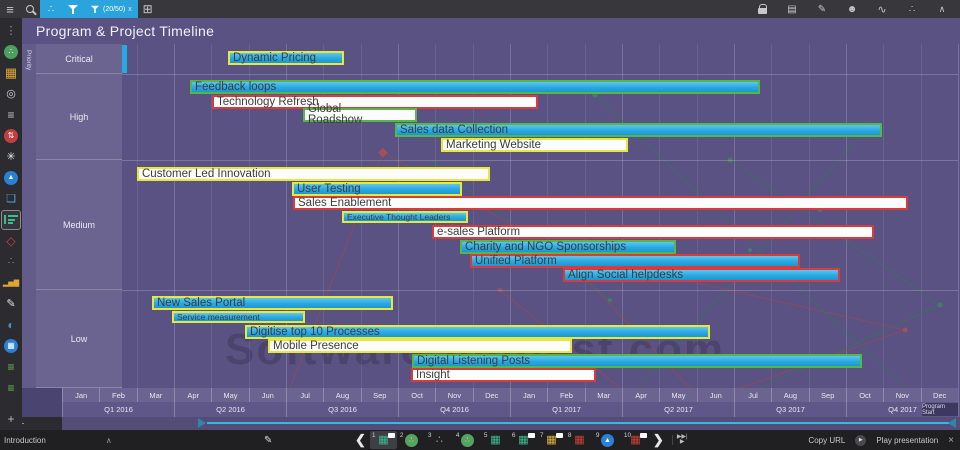  What do you see at coordinates (658, 439) in the screenshot?
I see `slides-next-icon: ❯` at bounding box center [658, 439].